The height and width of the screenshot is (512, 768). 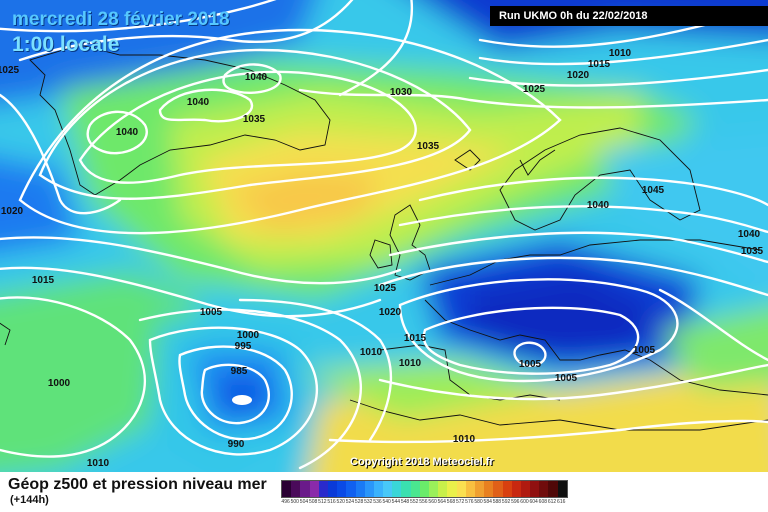 I want to click on isobar-label: 985, so click(x=239, y=371).